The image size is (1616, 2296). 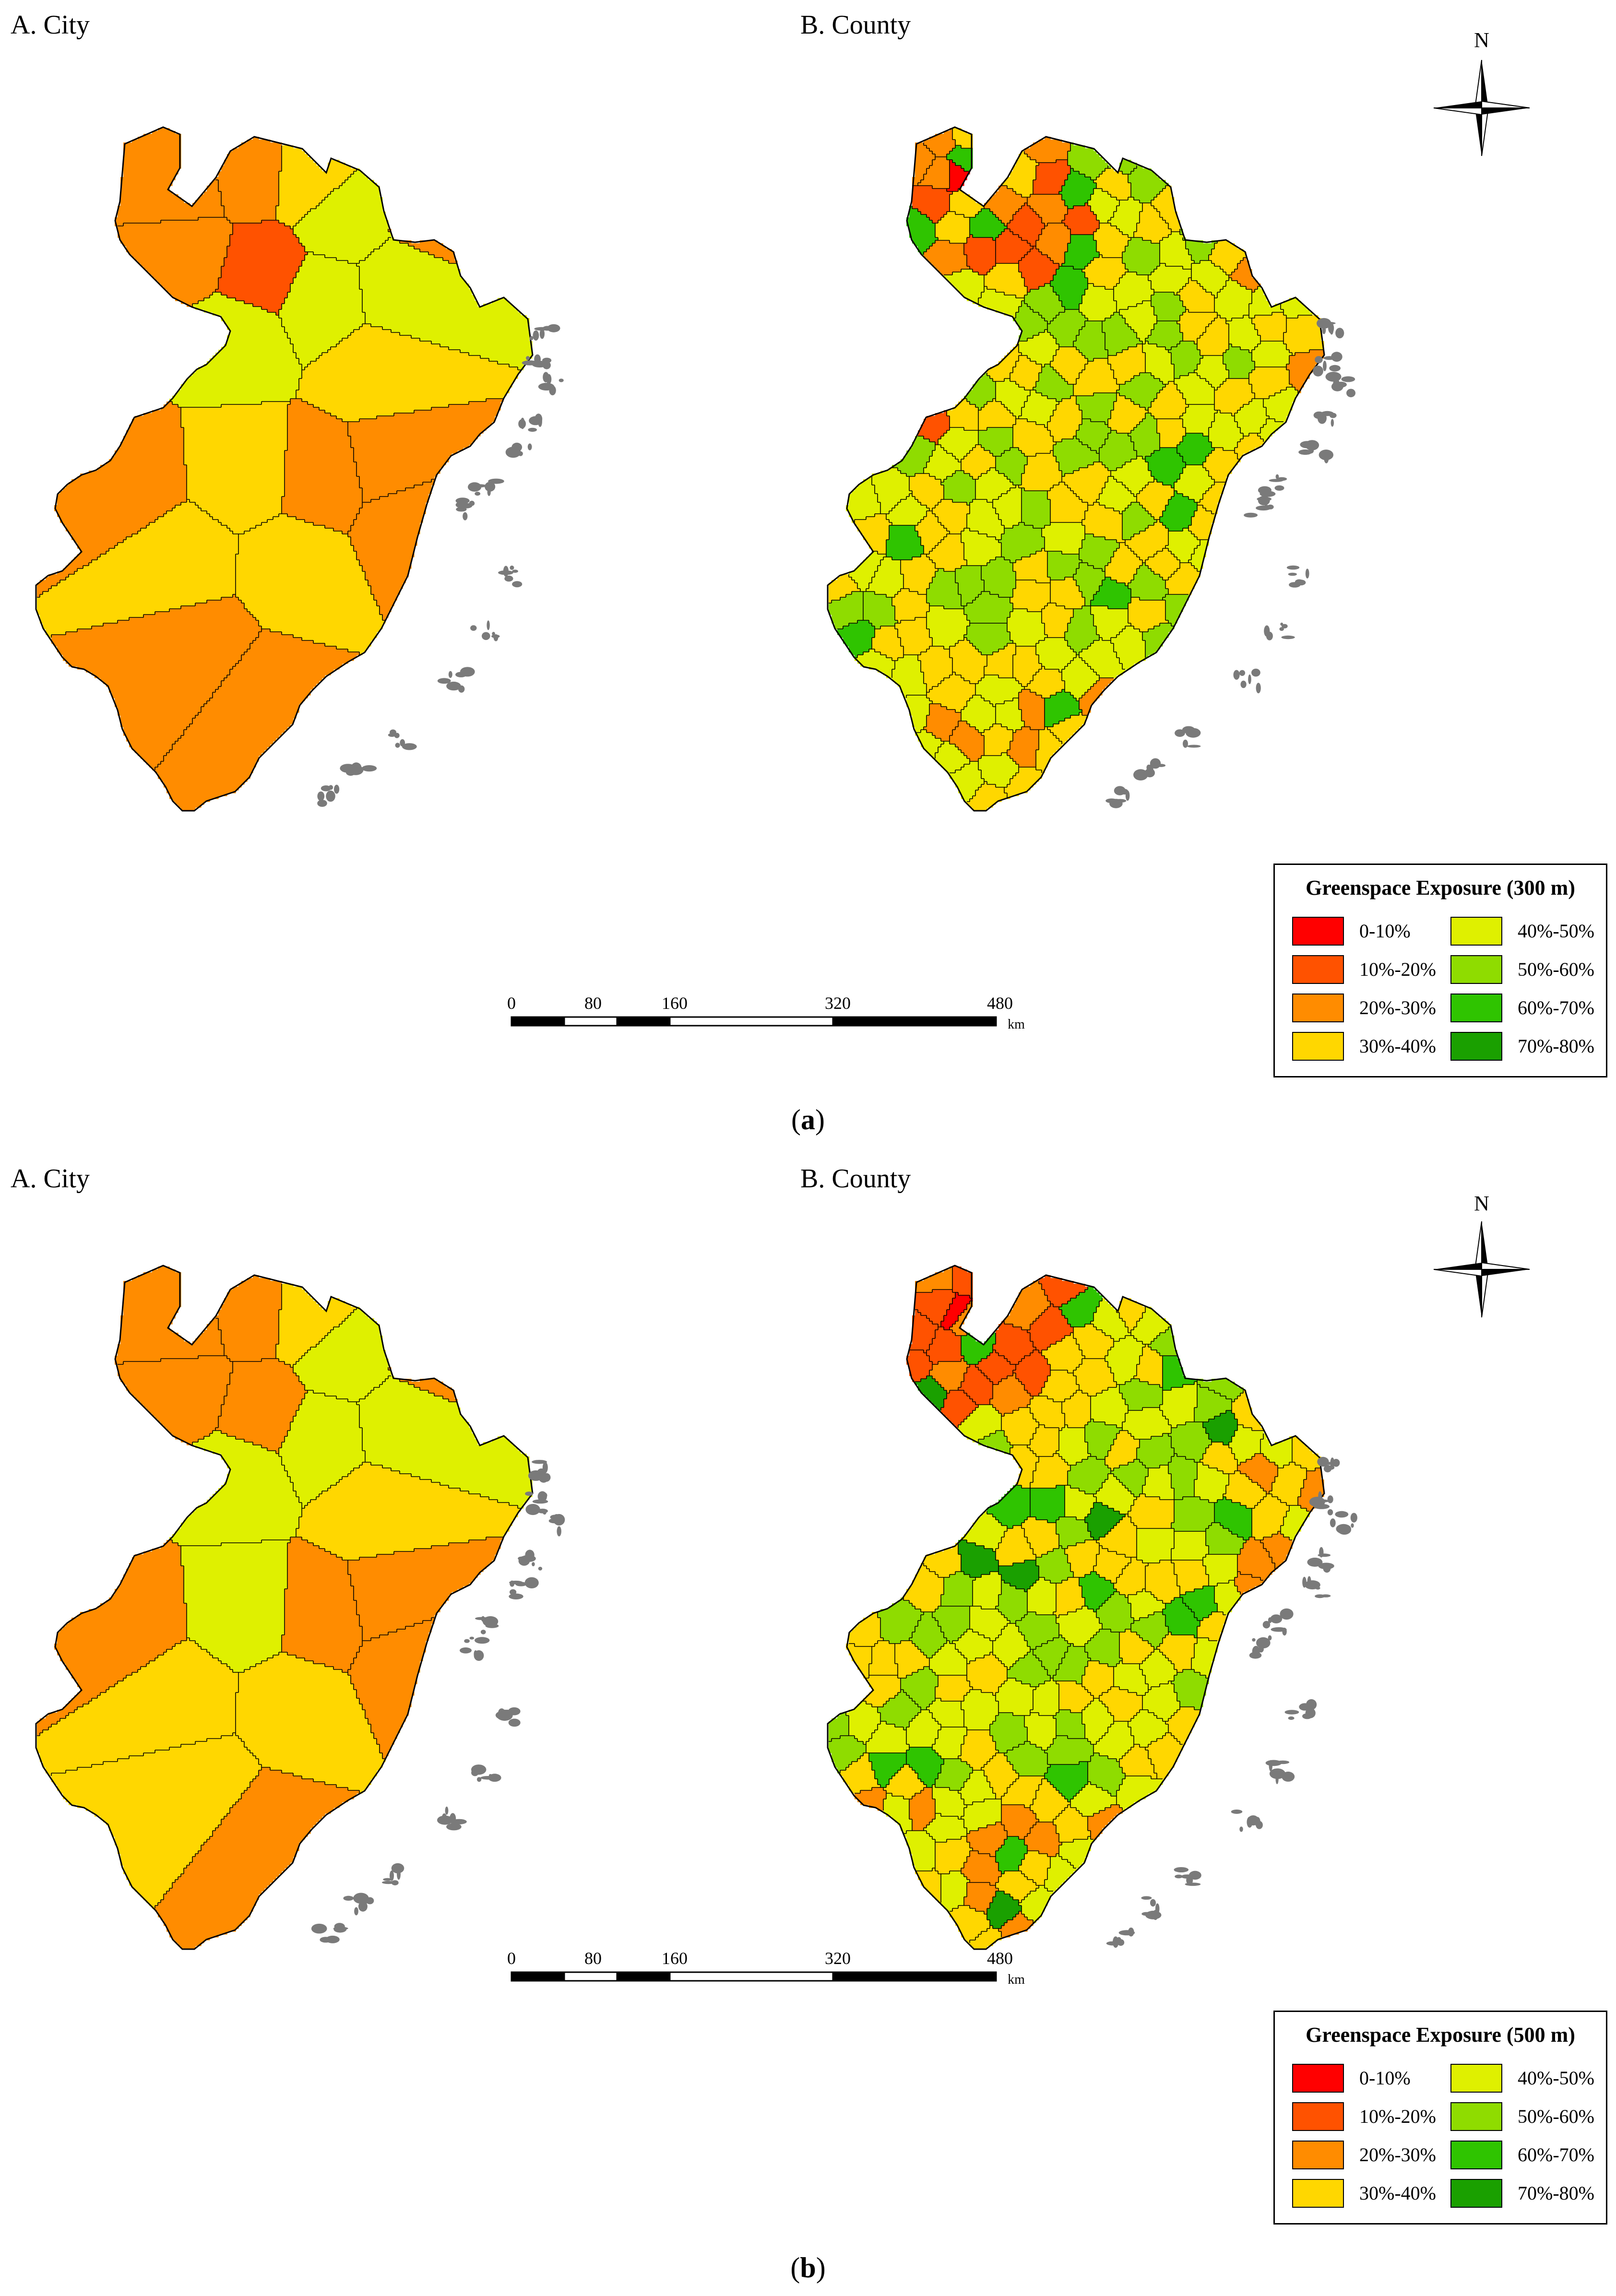 What do you see at coordinates (1505, 1266) in the screenshot?
I see `north-arrow-shape` at bounding box center [1505, 1266].